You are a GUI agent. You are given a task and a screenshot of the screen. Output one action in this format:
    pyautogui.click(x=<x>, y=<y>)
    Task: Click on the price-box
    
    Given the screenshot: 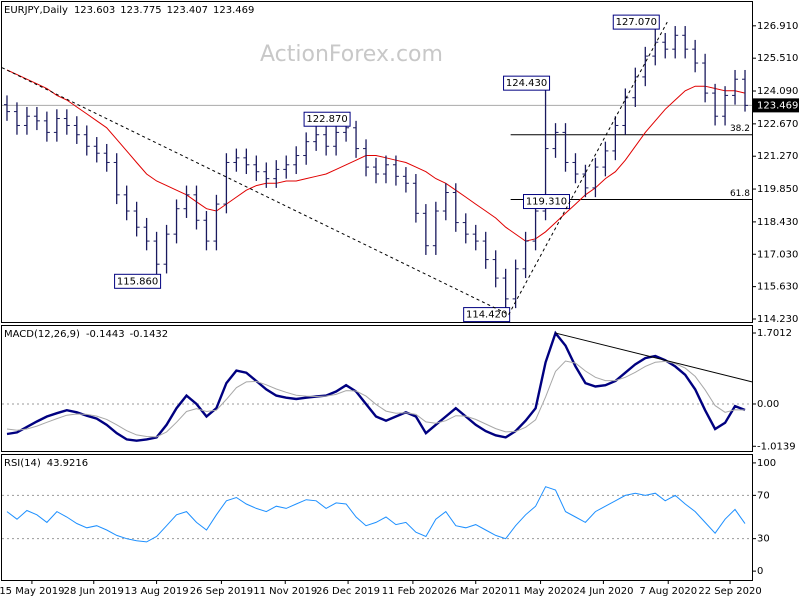 What is the action you would take?
    pyautogui.click(x=775, y=105)
    